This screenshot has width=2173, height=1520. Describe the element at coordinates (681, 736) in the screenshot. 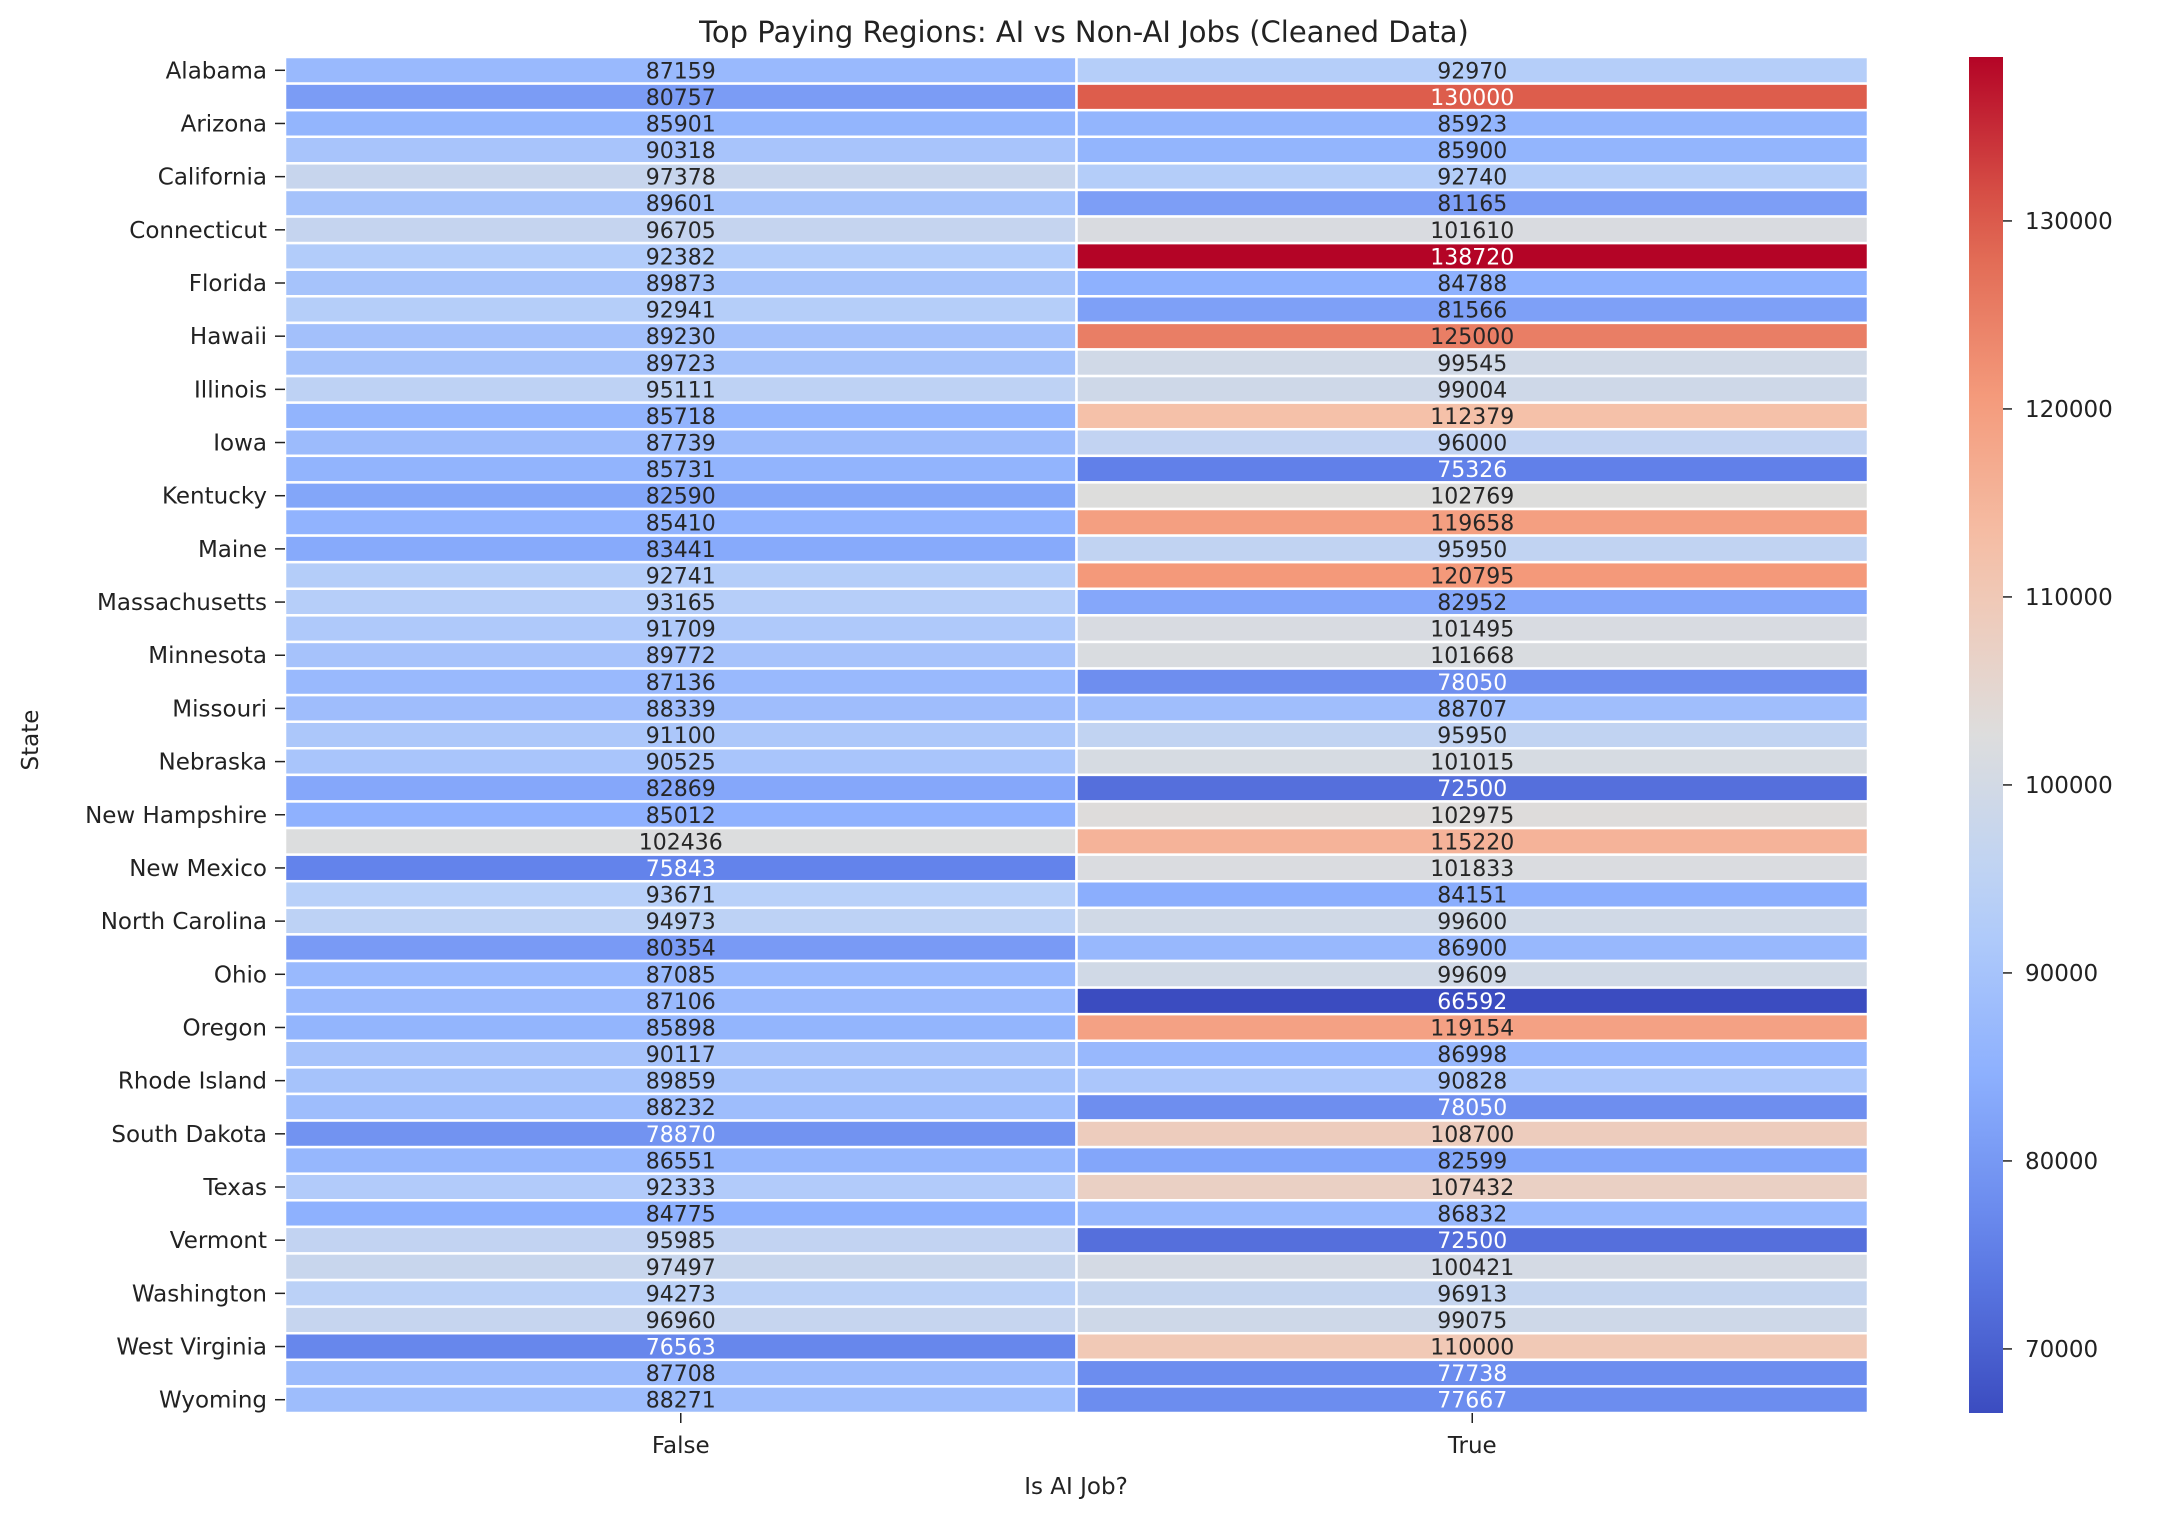

I see `cell-value-label: 91100` at that location.